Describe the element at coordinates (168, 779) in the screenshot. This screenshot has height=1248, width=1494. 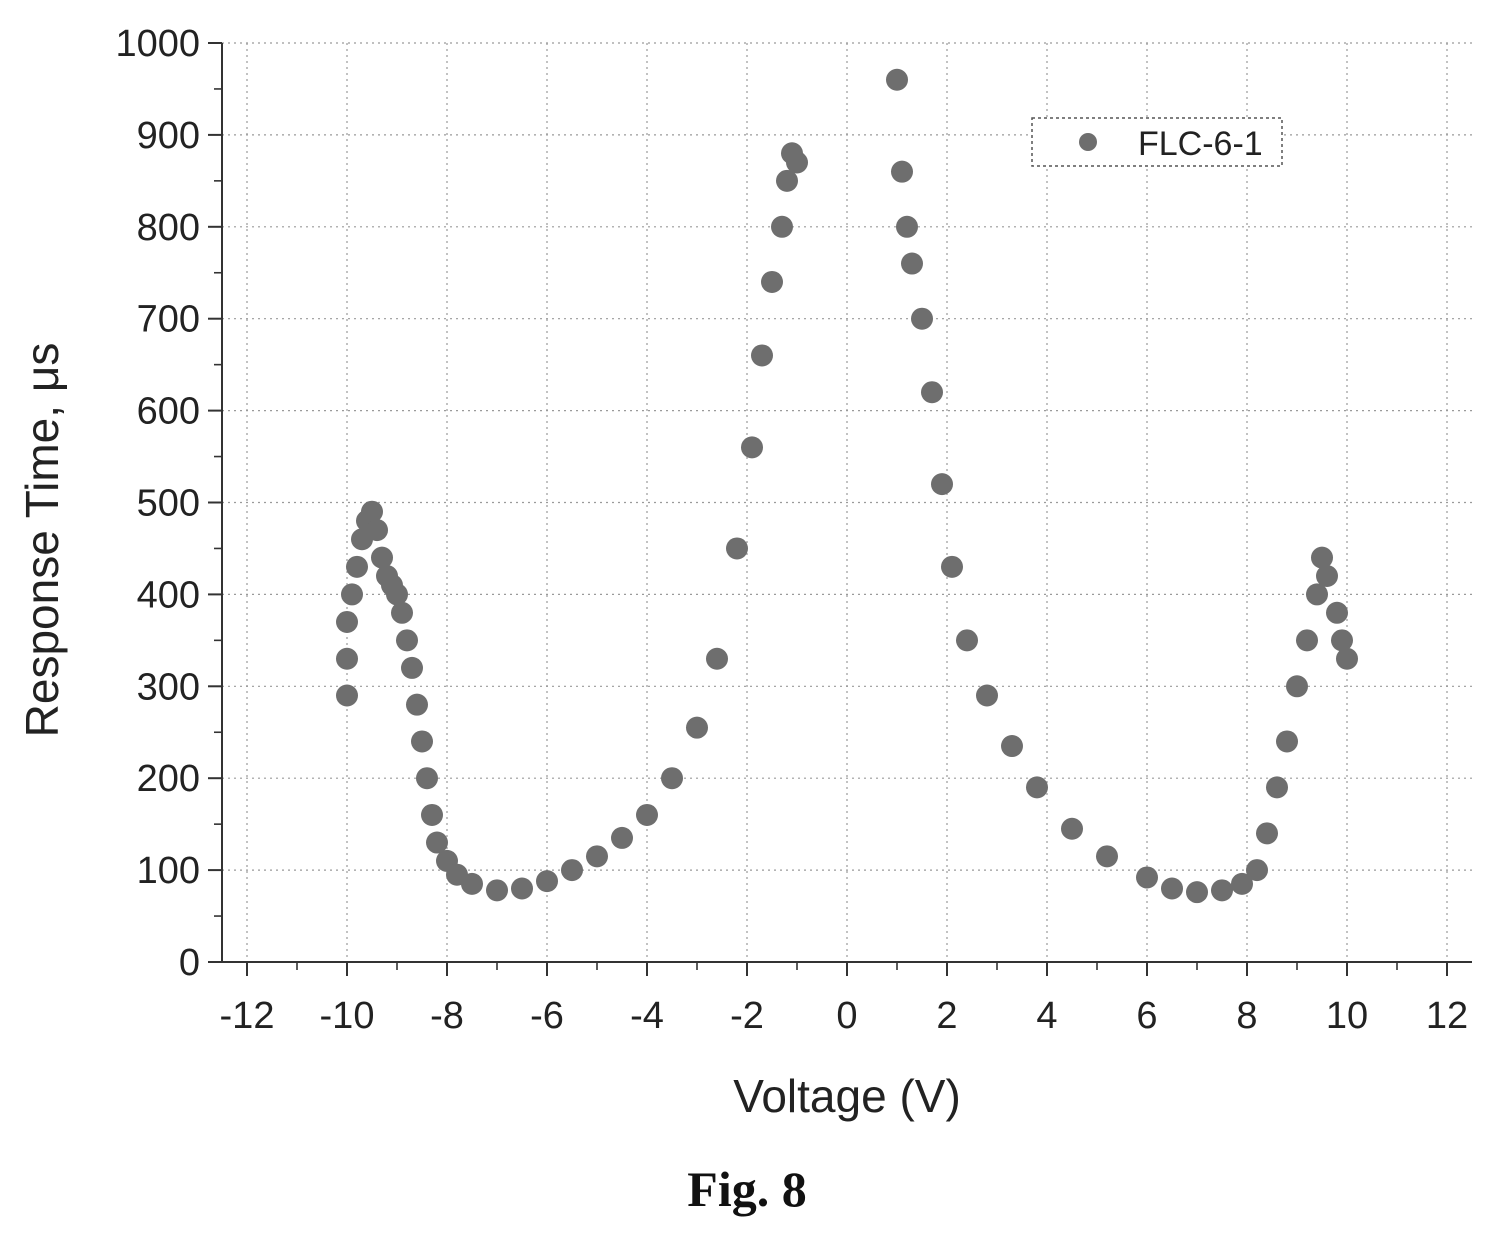
I see `y-tick-label: 200` at that location.